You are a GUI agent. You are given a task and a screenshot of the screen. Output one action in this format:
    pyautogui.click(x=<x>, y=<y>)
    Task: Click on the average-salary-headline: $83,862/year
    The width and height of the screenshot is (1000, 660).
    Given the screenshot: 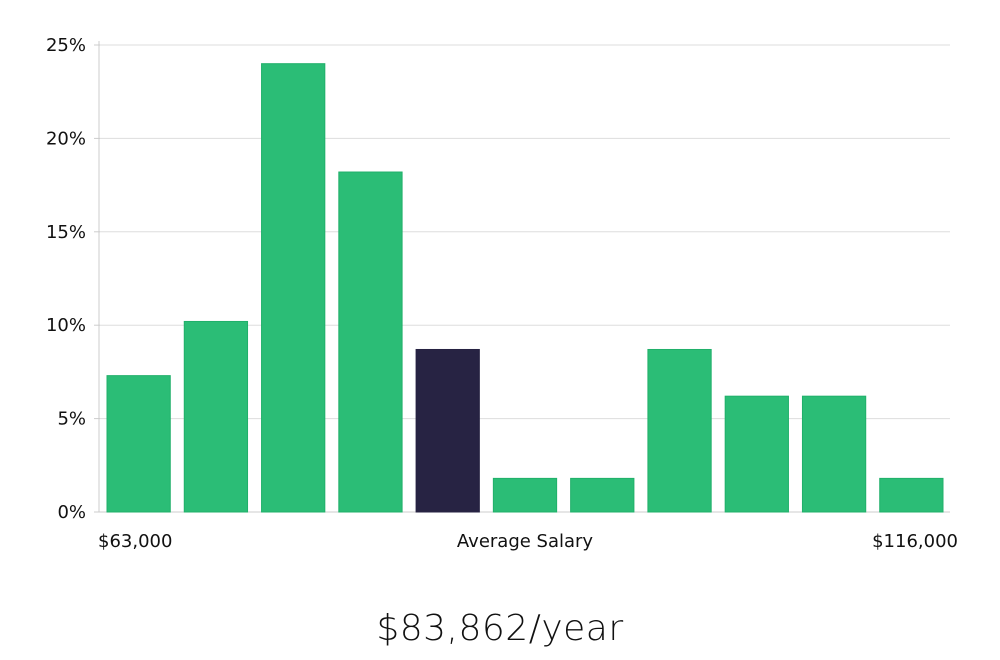 What is the action you would take?
    pyautogui.click(x=500, y=628)
    